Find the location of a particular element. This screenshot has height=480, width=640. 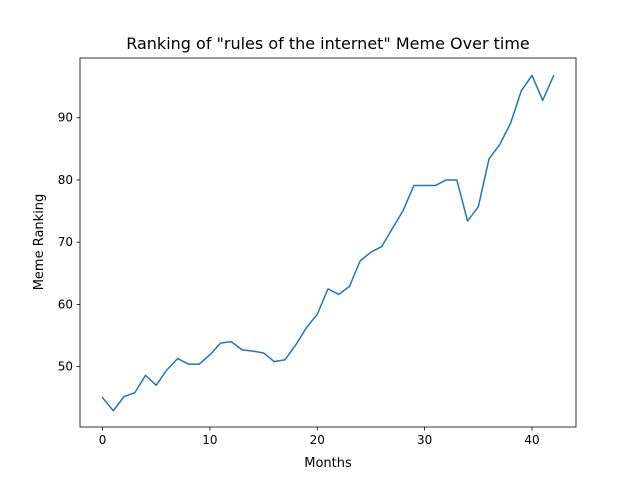

y-tick-label: 60 is located at coordinates (65, 304).